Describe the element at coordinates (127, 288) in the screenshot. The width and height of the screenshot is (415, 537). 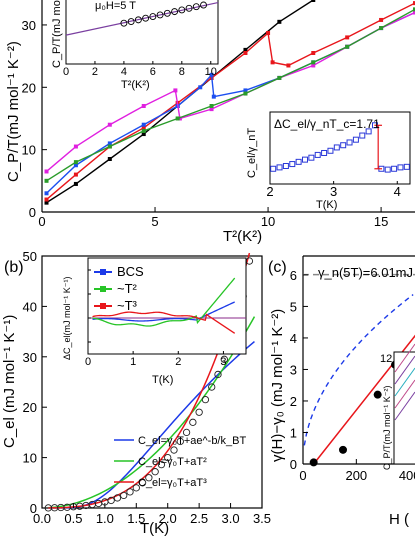
I see `inset-b-legend-label: ~T²` at that location.